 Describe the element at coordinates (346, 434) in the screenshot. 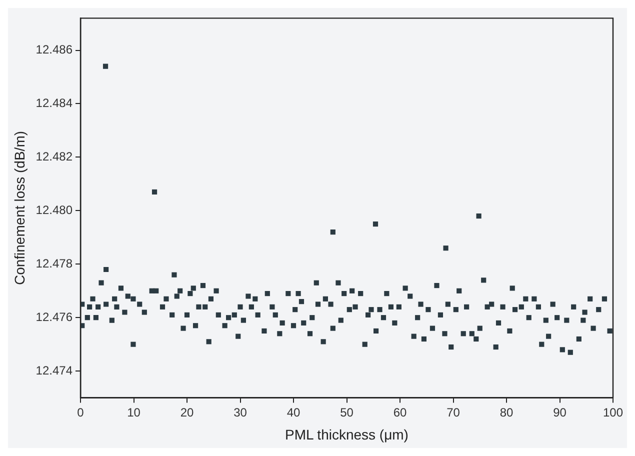

I see `x-axis-title: PML thickness (μm)` at that location.